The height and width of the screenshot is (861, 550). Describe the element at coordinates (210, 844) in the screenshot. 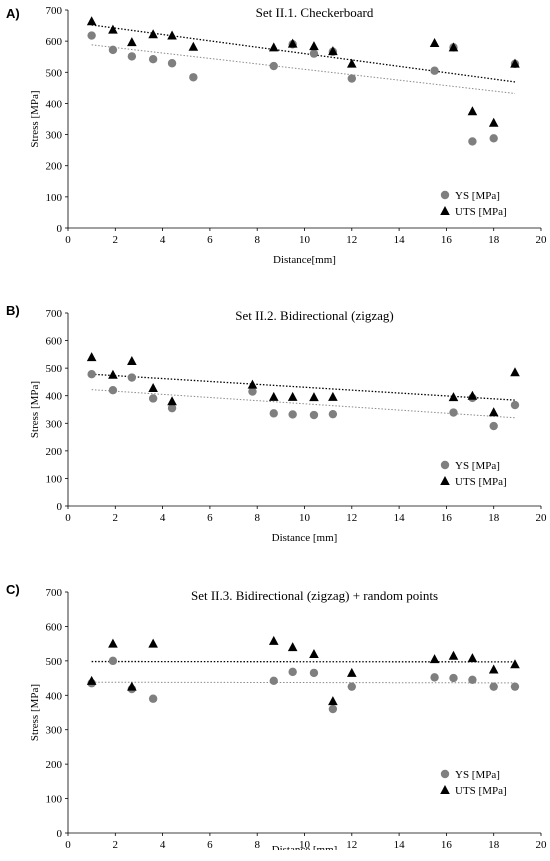

I see `x-tick-label: 6` at that location.